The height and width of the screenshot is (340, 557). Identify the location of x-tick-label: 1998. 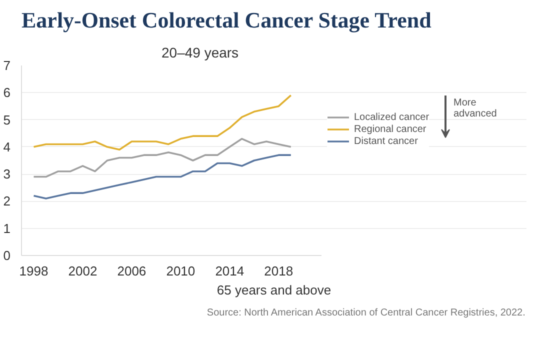
(33, 271).